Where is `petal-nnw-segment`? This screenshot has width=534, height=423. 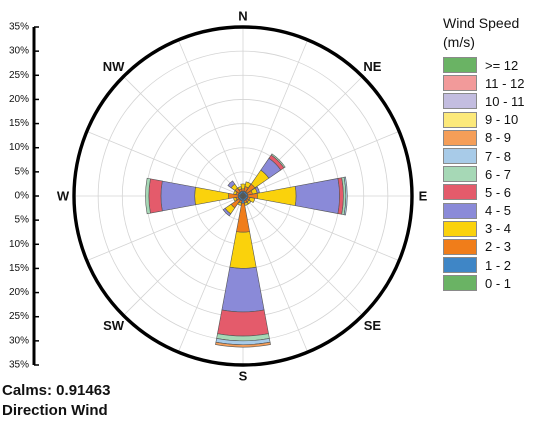 petal-nnw-segment is located at coordinates (239, 188).